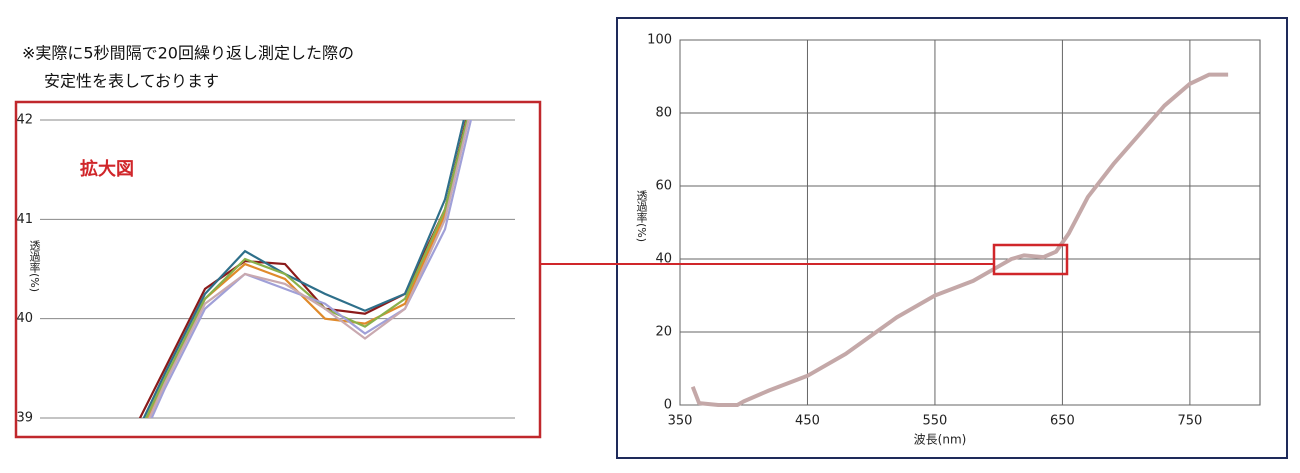  What do you see at coordinates (1062, 421) in the screenshot?
I see `x-tick-label: 650` at bounding box center [1062, 421].